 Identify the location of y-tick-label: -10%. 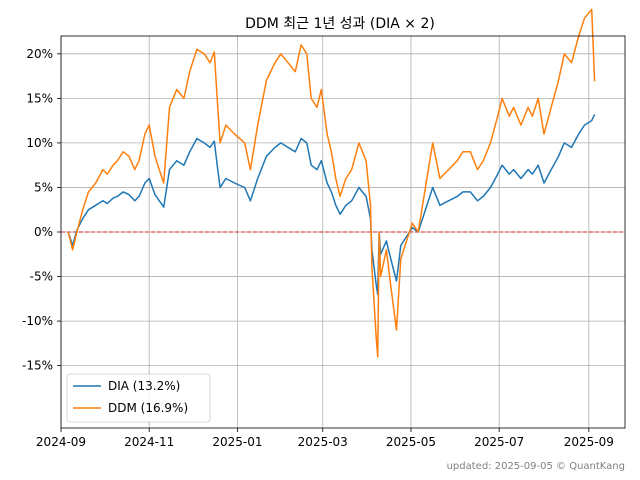
(37, 321).